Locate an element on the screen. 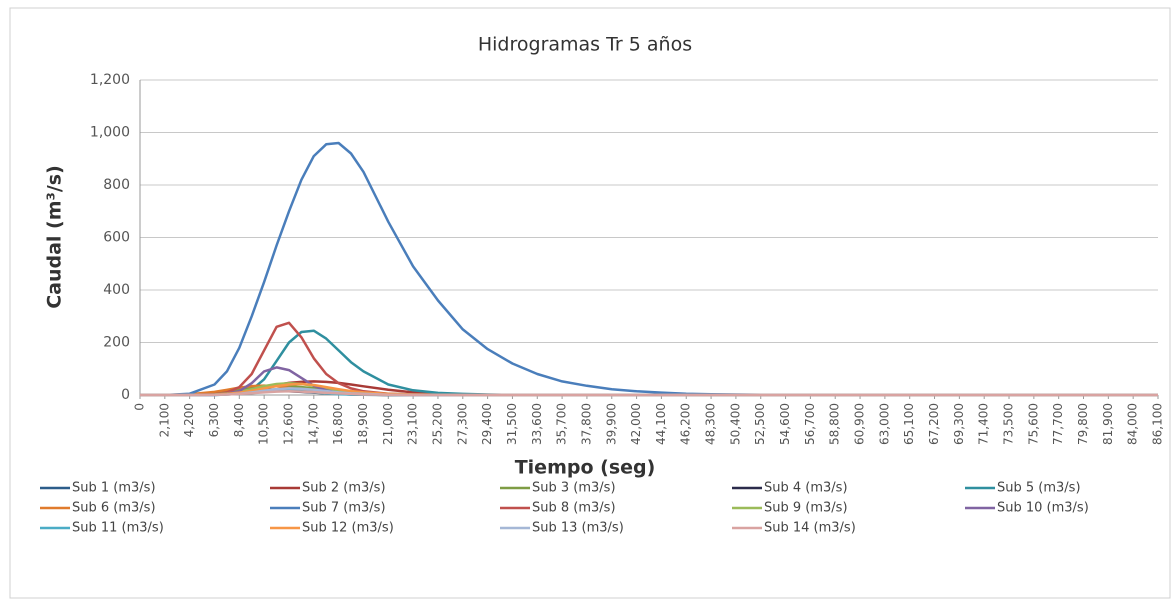 This screenshot has height=599, width=1172. x-tick-label: 29,400 is located at coordinates (487, 424).